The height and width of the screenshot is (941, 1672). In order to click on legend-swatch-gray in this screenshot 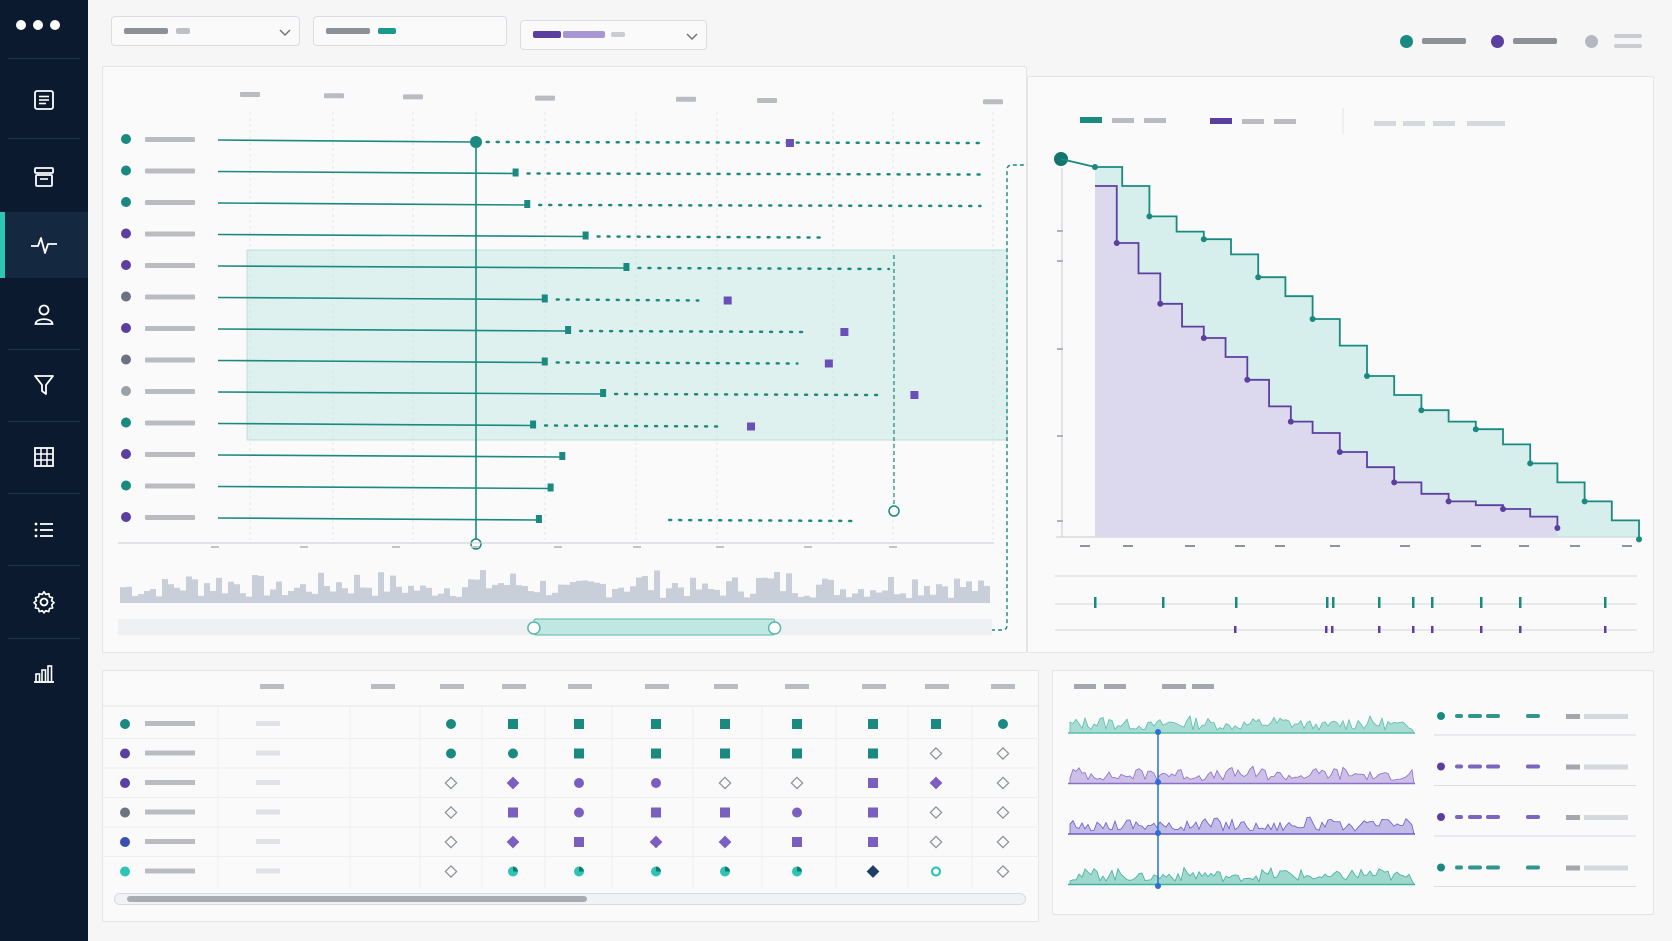, I will do `click(1591, 41)`.